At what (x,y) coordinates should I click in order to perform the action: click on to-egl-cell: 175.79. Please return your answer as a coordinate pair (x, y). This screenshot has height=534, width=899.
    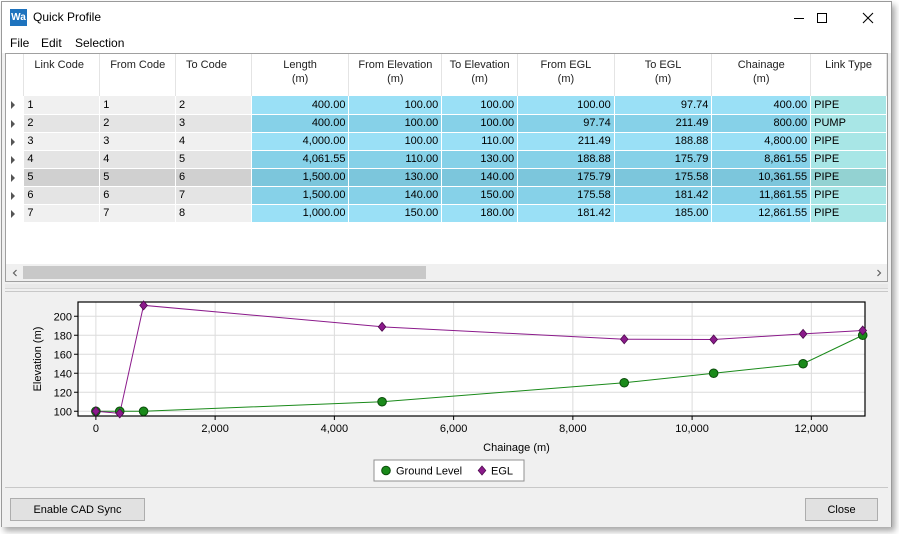
    Looking at the image, I should click on (663, 159).